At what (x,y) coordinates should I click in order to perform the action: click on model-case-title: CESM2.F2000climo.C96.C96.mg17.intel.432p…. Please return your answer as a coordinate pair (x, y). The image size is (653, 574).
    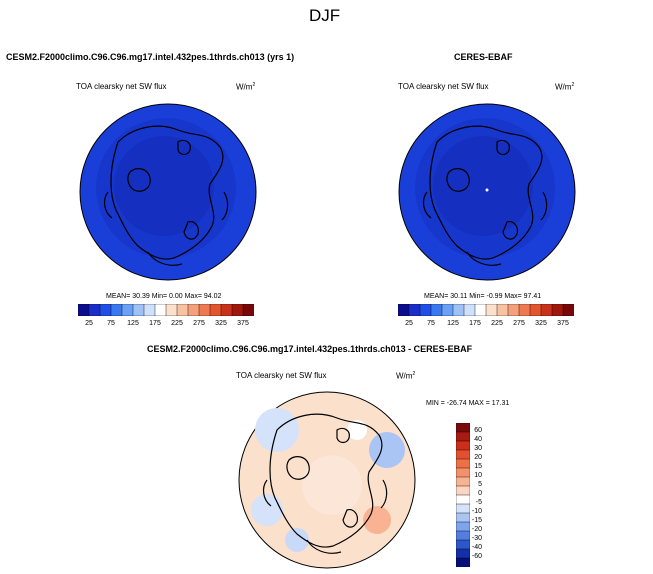
    Looking at the image, I should click on (150, 57).